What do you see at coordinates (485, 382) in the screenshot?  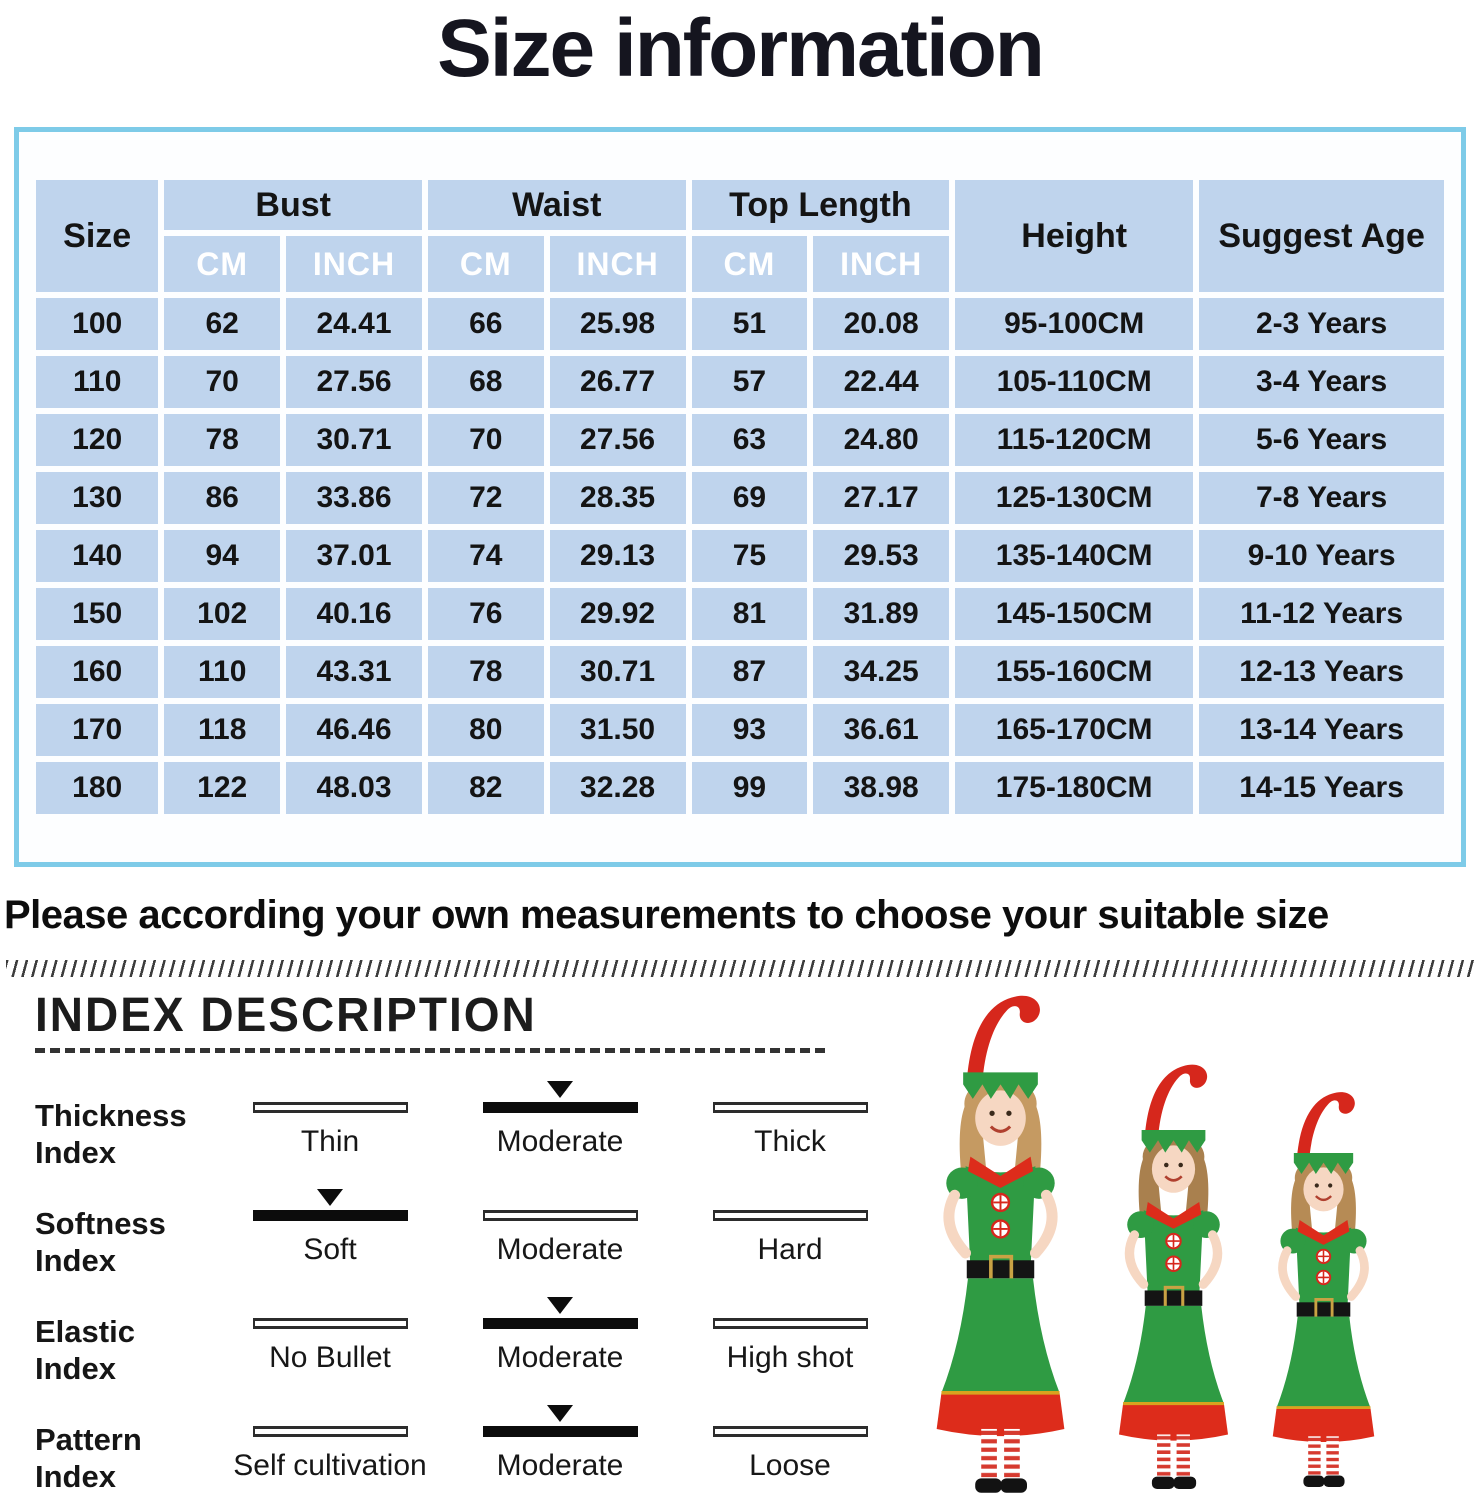 I see `size-table-cell-waist_cm: 68` at bounding box center [485, 382].